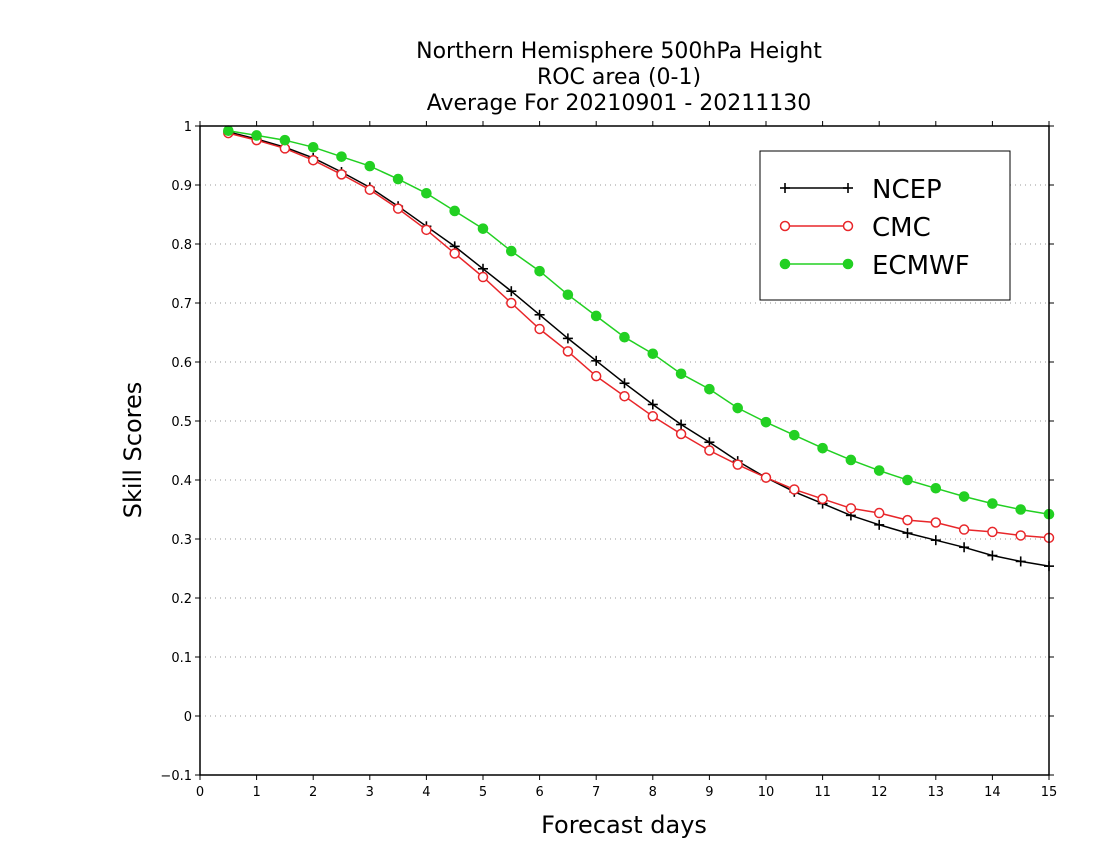  What do you see at coordinates (624, 825) in the screenshot?
I see `x-axis-label: Forecast days` at bounding box center [624, 825].